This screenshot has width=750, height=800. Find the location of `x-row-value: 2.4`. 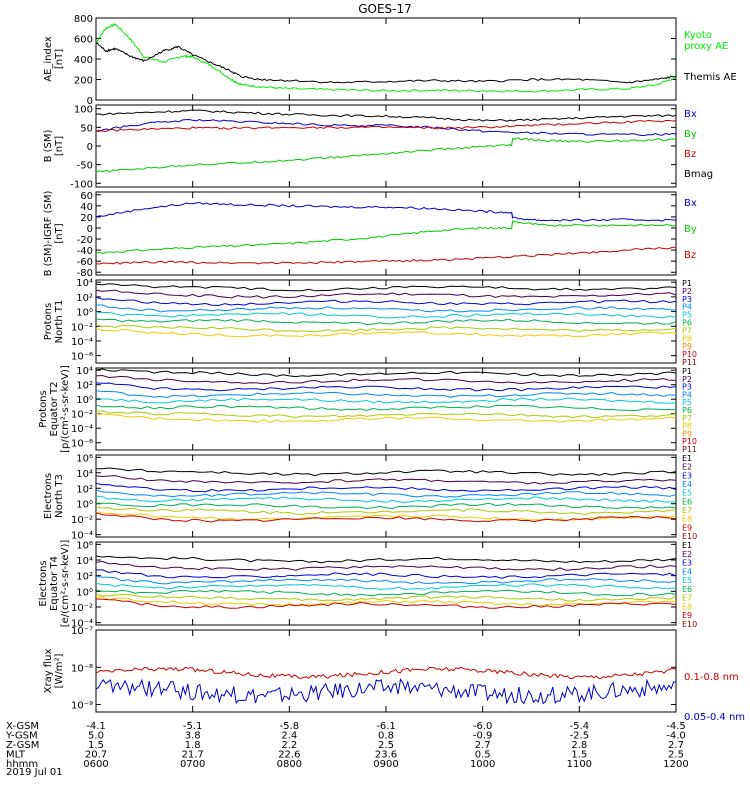

x-row-value: 2.4 is located at coordinates (289, 736).